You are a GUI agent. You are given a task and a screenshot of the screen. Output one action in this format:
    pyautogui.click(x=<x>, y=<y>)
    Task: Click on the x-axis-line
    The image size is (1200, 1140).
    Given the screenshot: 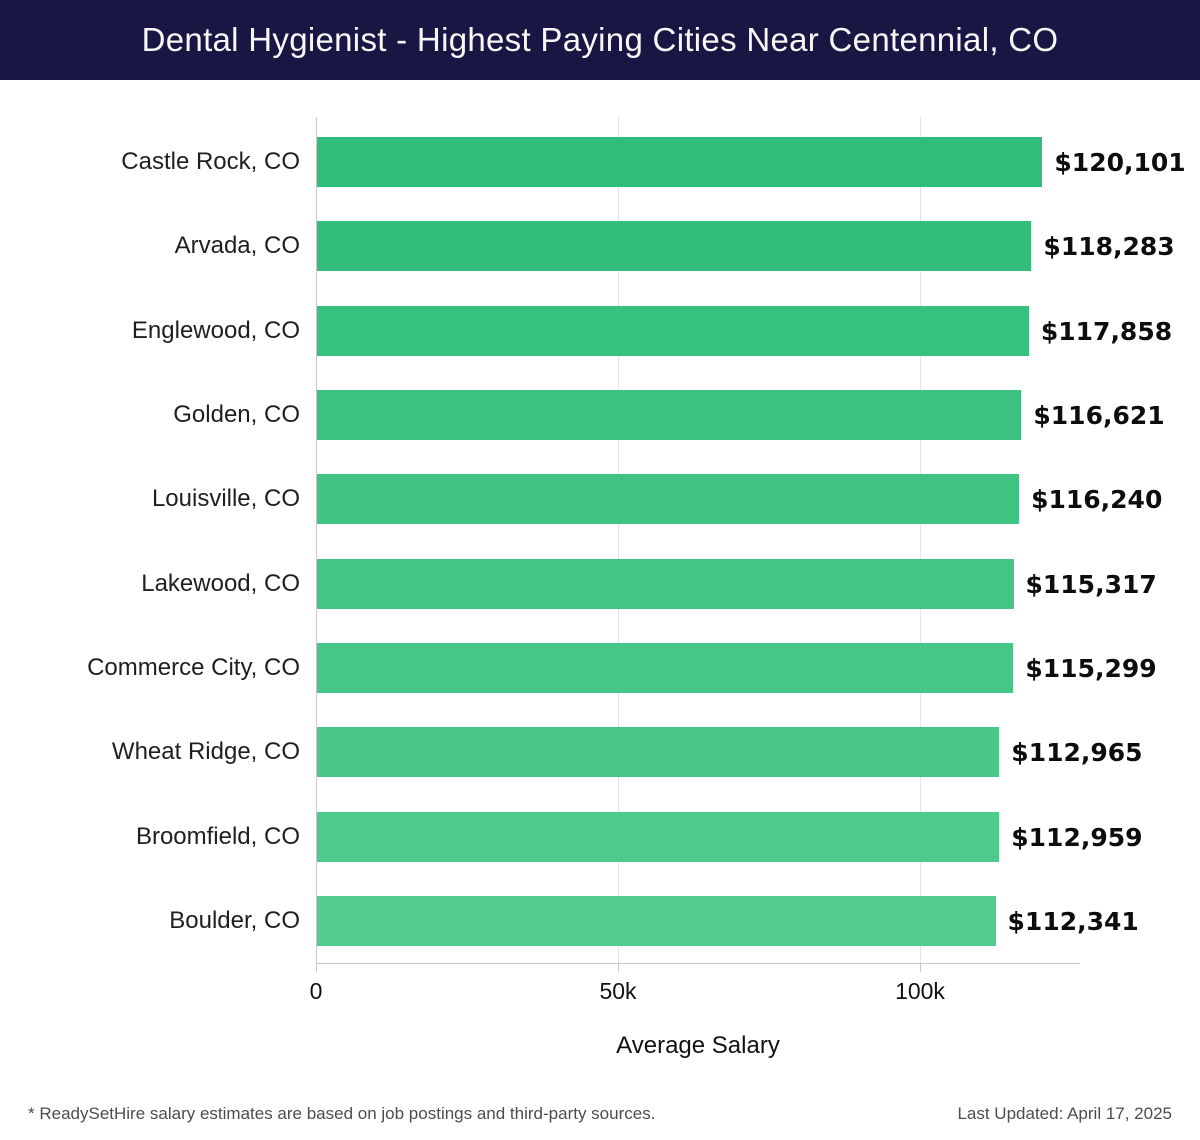 What is the action you would take?
    pyautogui.click(x=698, y=963)
    